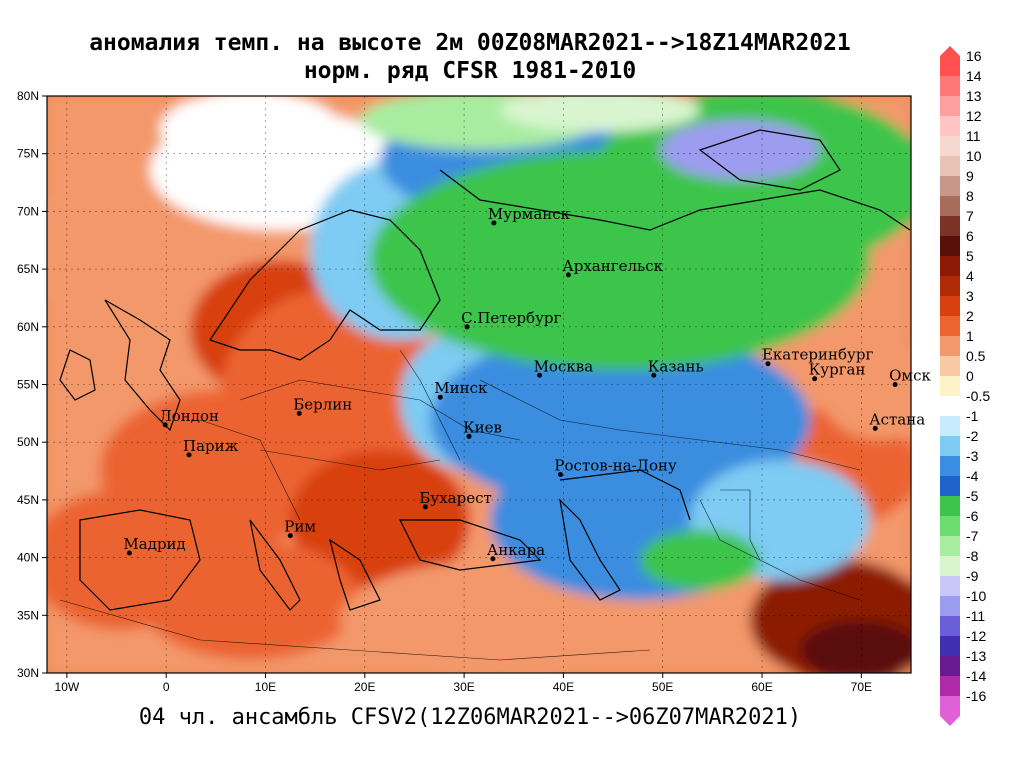  Describe the element at coordinates (976, 676) in the screenshot. I see `colorbar-label: -14` at that location.